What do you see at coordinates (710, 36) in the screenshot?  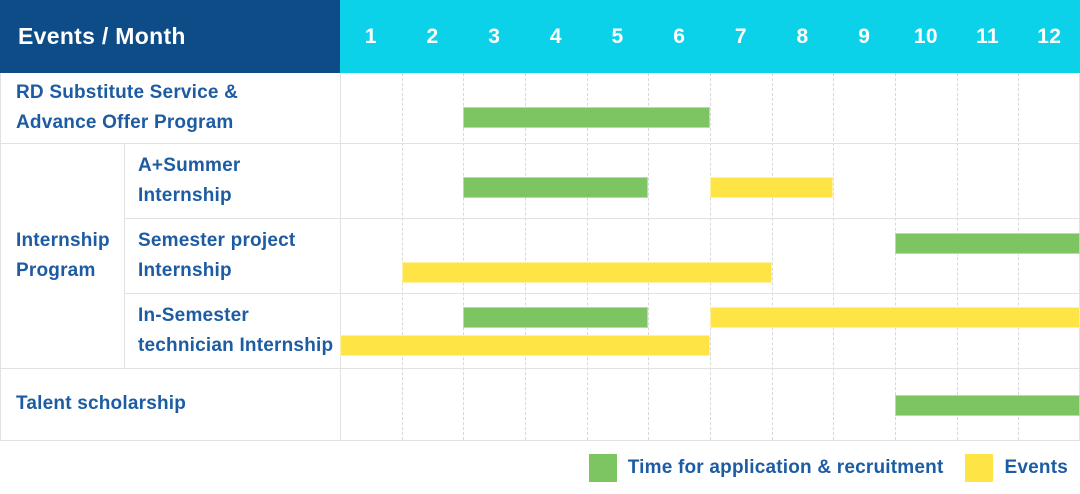 I see `month-header-row: 1 2 3 4 5 6 7 8 9 10 11 12` at bounding box center [710, 36].